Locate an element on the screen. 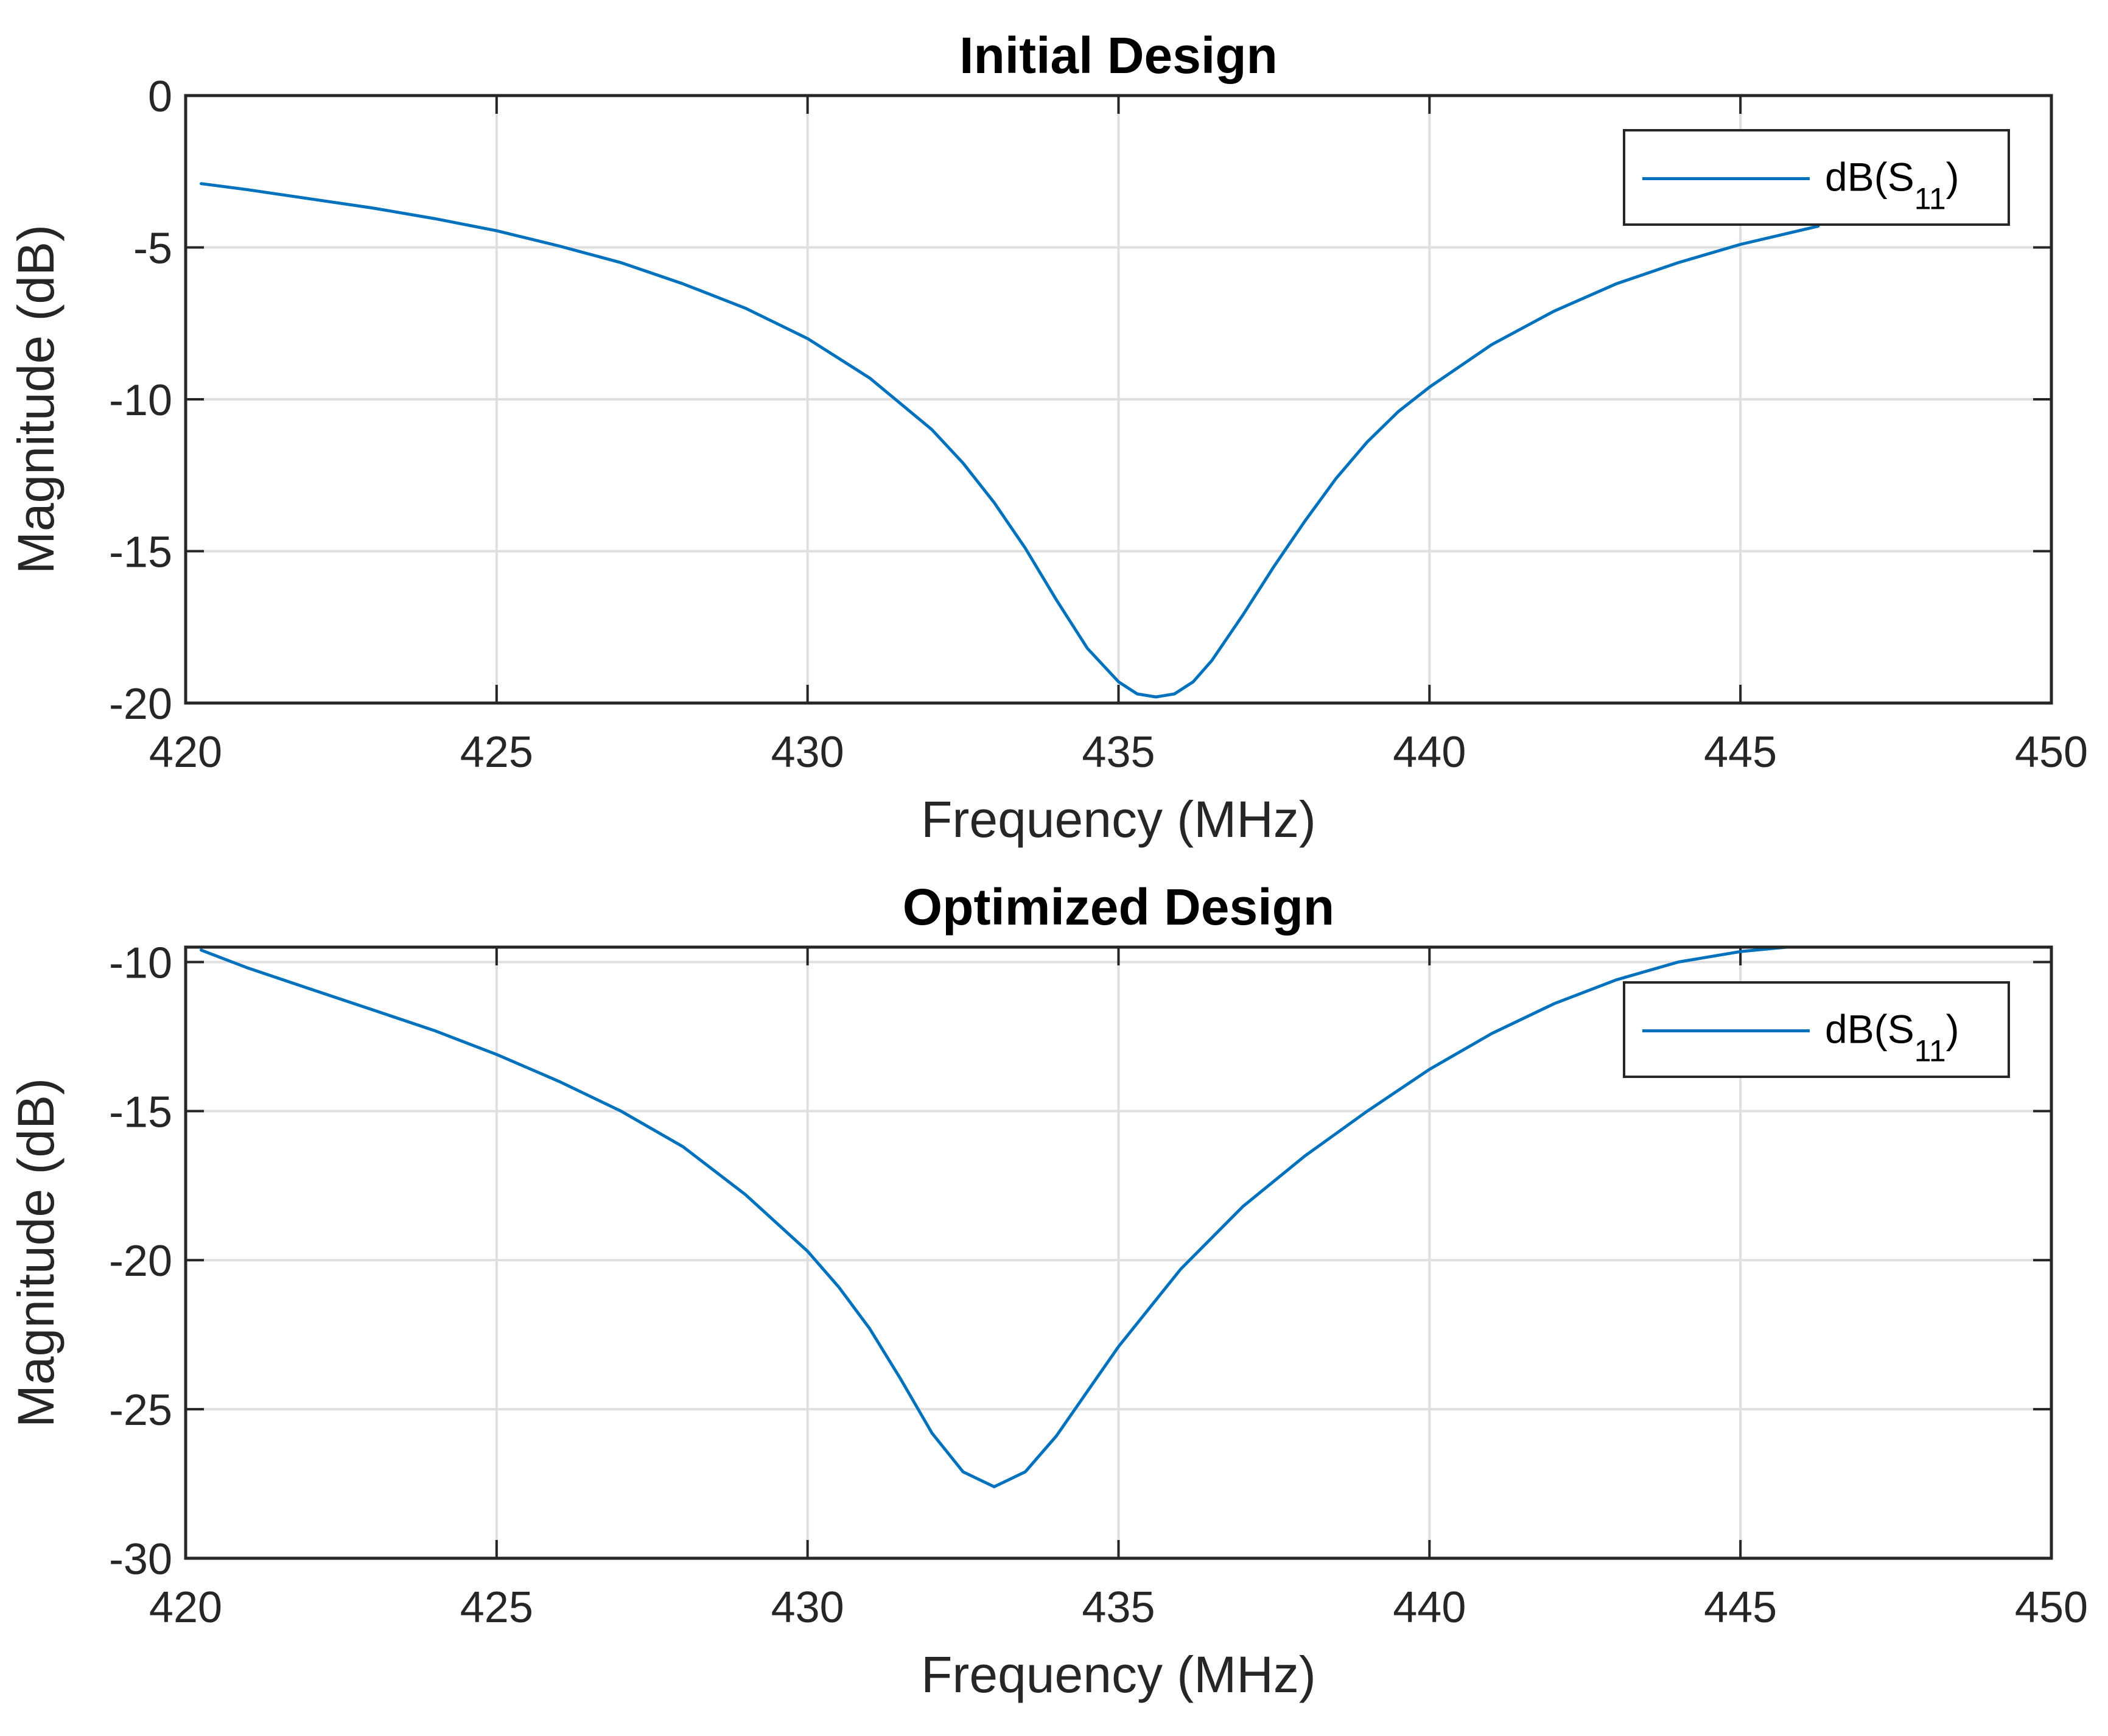 This screenshot has width=2108, height=1736. chart-title: Initial Design is located at coordinates (1118, 56).